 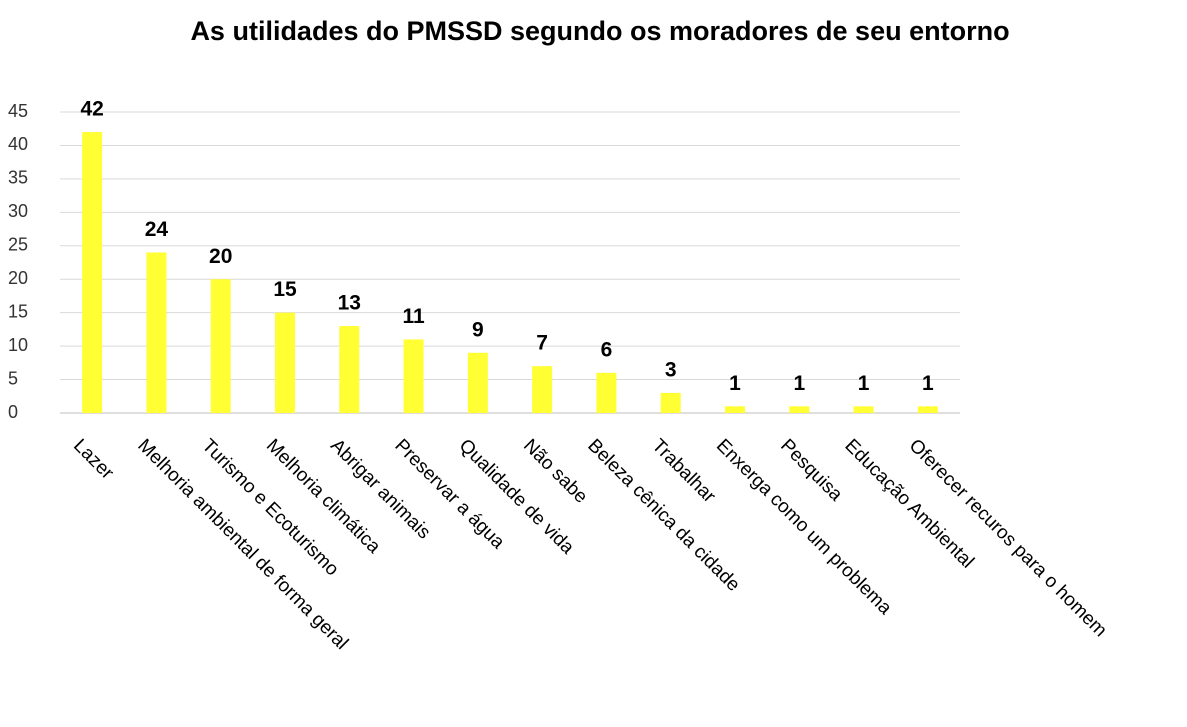 I want to click on value-label: 11, so click(x=413, y=316).